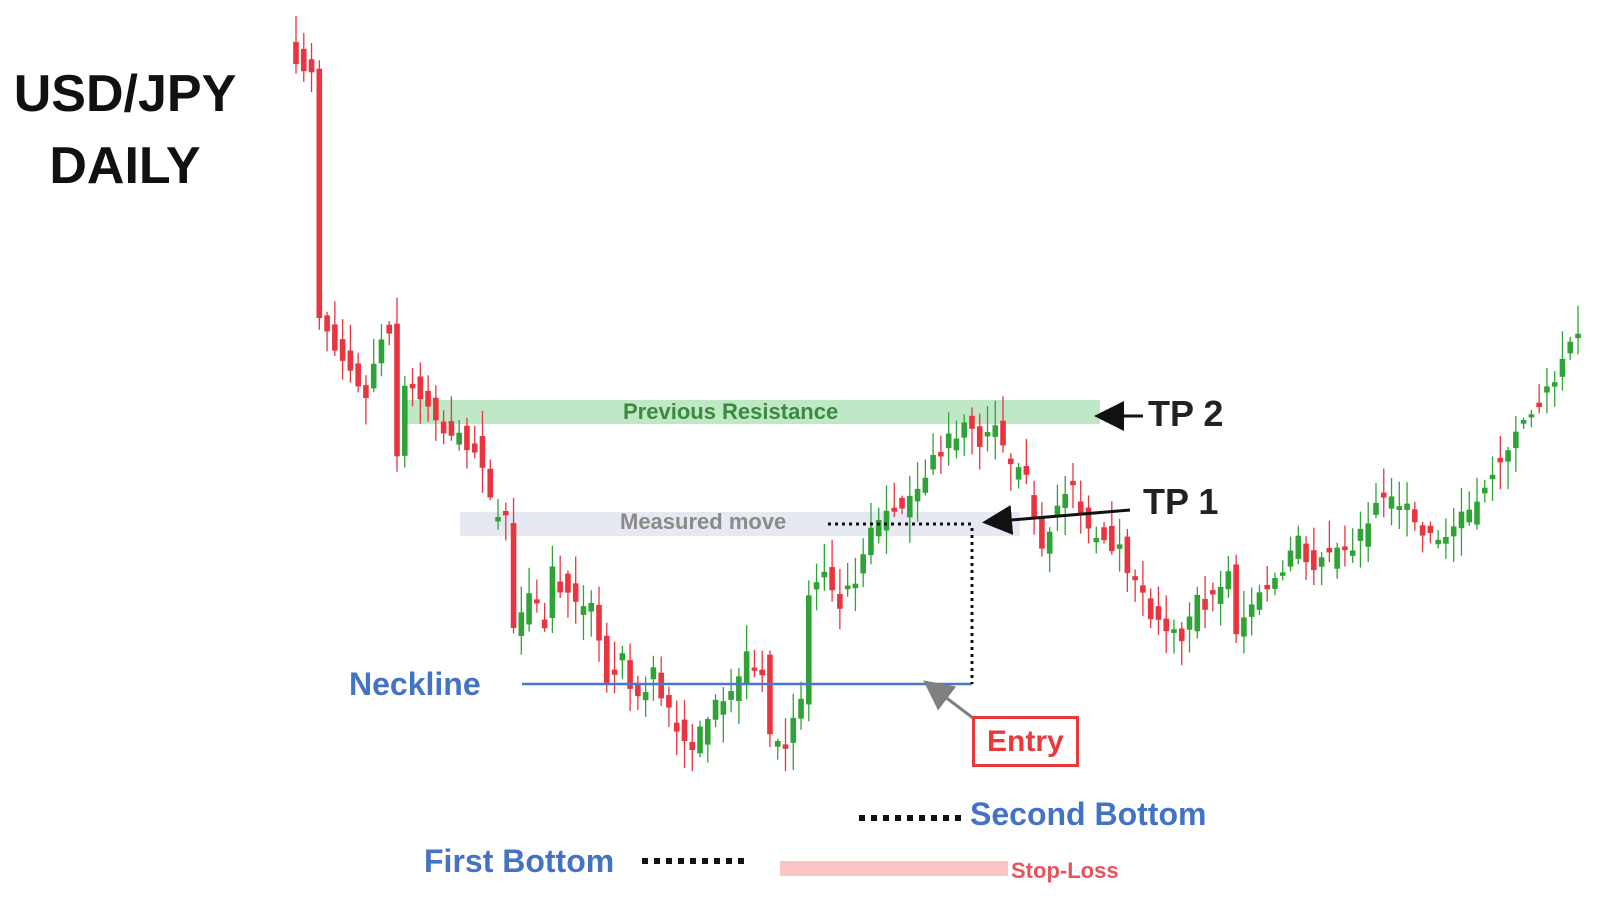  What do you see at coordinates (125, 94) in the screenshot?
I see `chart-title-line-1: USD/JPY` at bounding box center [125, 94].